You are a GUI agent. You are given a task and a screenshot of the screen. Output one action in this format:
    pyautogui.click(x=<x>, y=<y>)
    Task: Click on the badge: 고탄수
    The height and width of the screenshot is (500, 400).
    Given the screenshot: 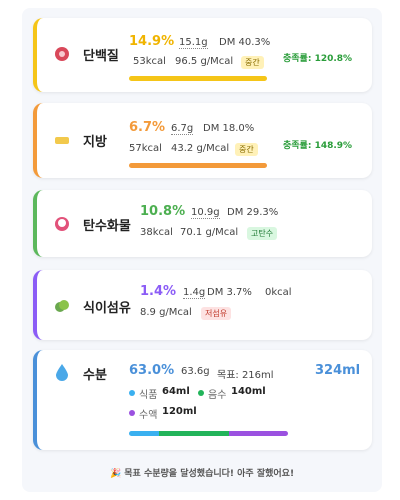 What is the action you would take?
    pyautogui.click(x=262, y=233)
    